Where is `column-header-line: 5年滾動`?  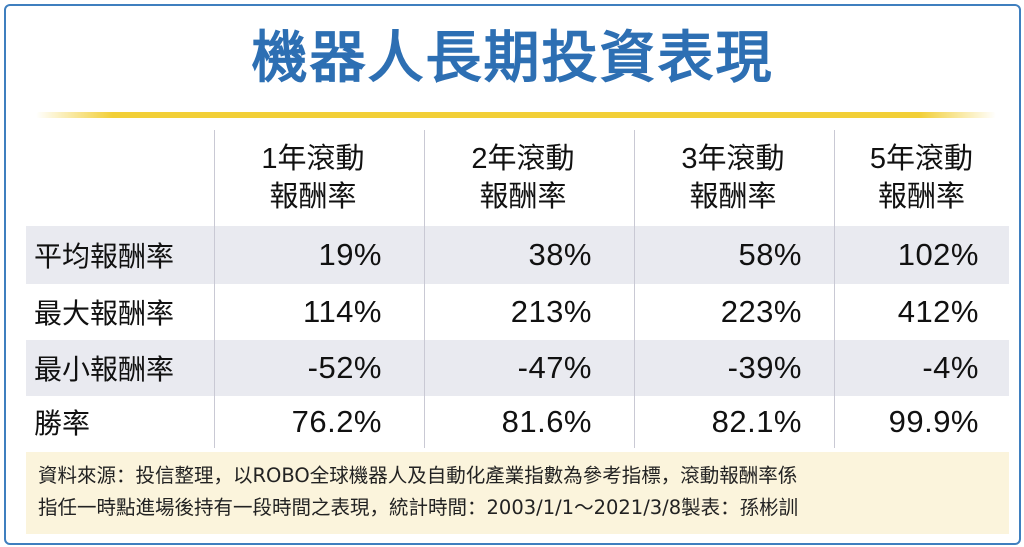
column-header-line: 5年滾動 is located at coordinates (921, 159).